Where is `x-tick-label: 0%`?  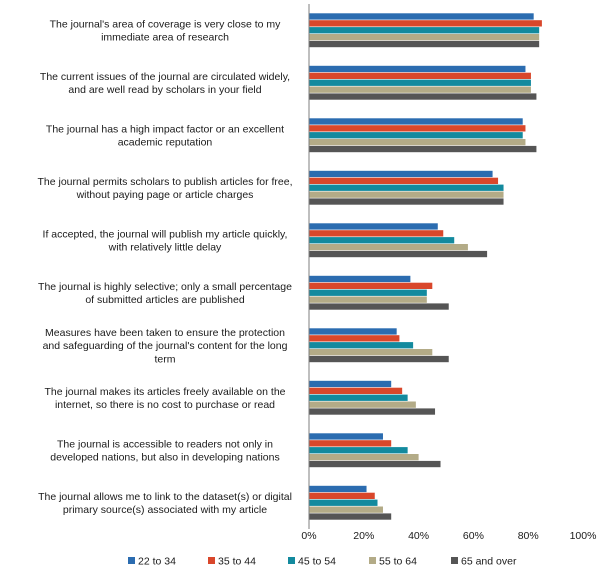
x-tick-label: 0% is located at coordinates (308, 536).